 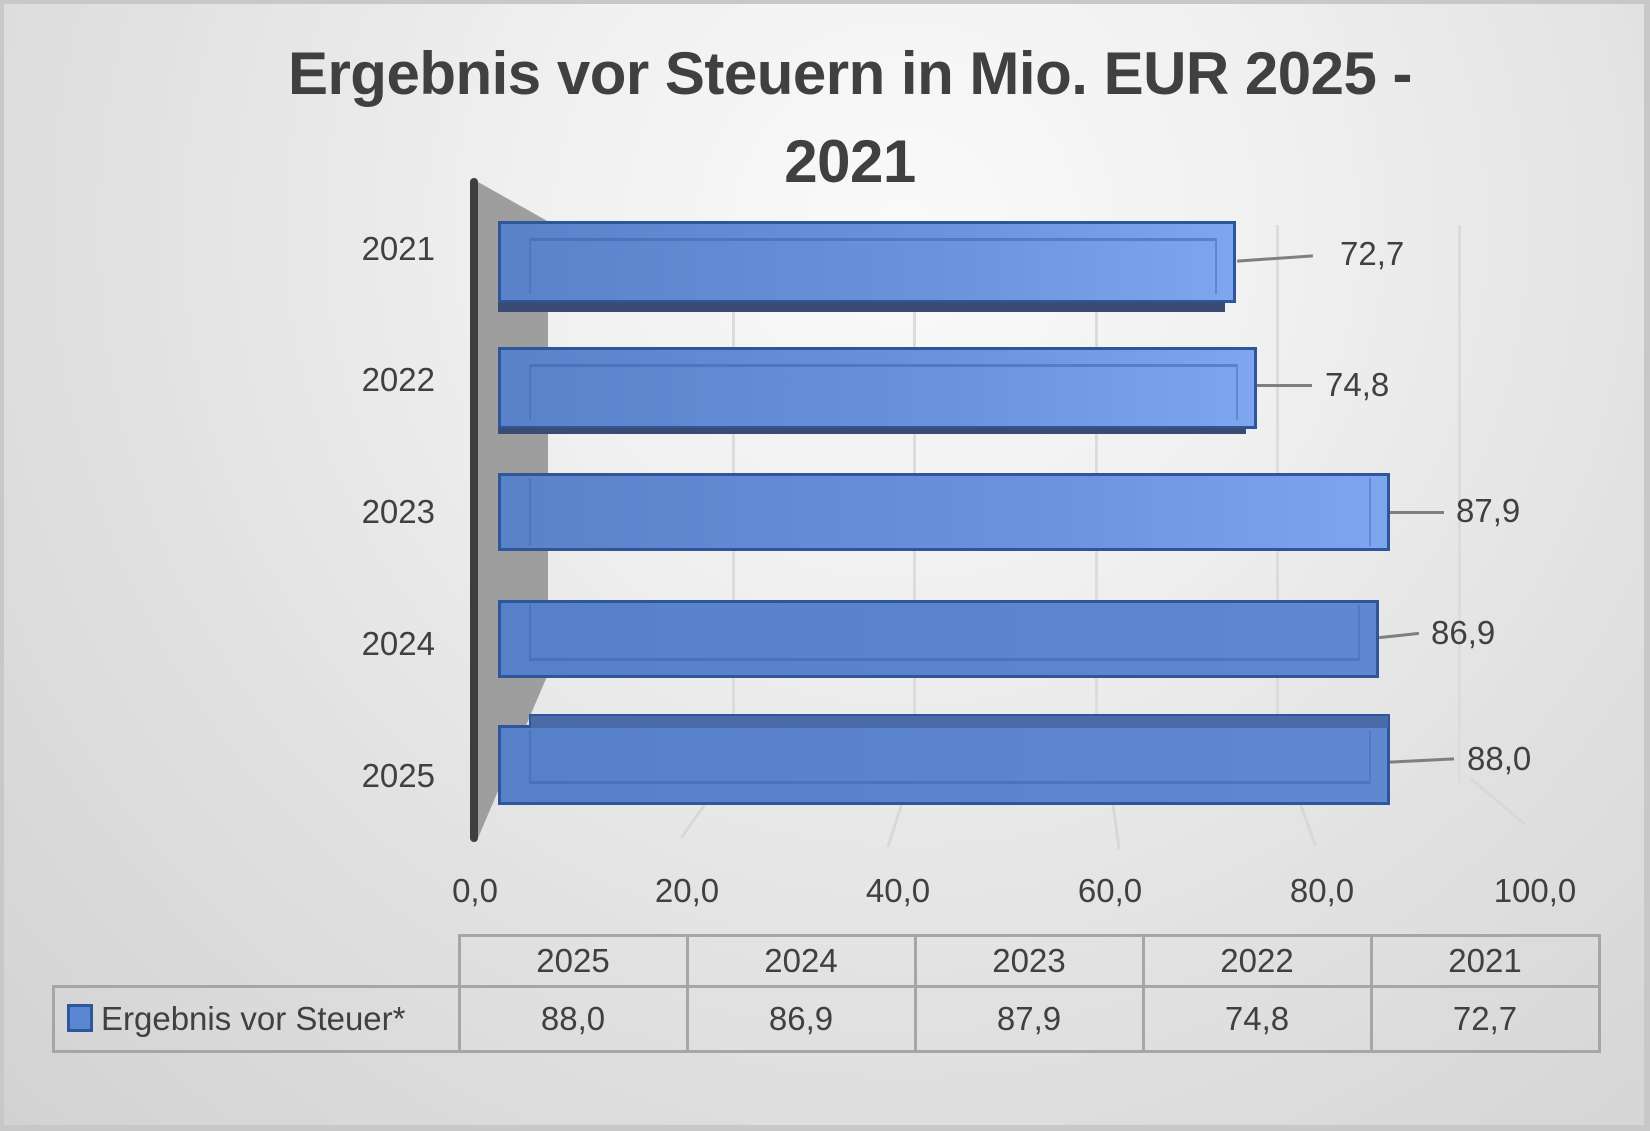 I want to click on table-cell-2021: 72,7, so click(x=1485, y=1019).